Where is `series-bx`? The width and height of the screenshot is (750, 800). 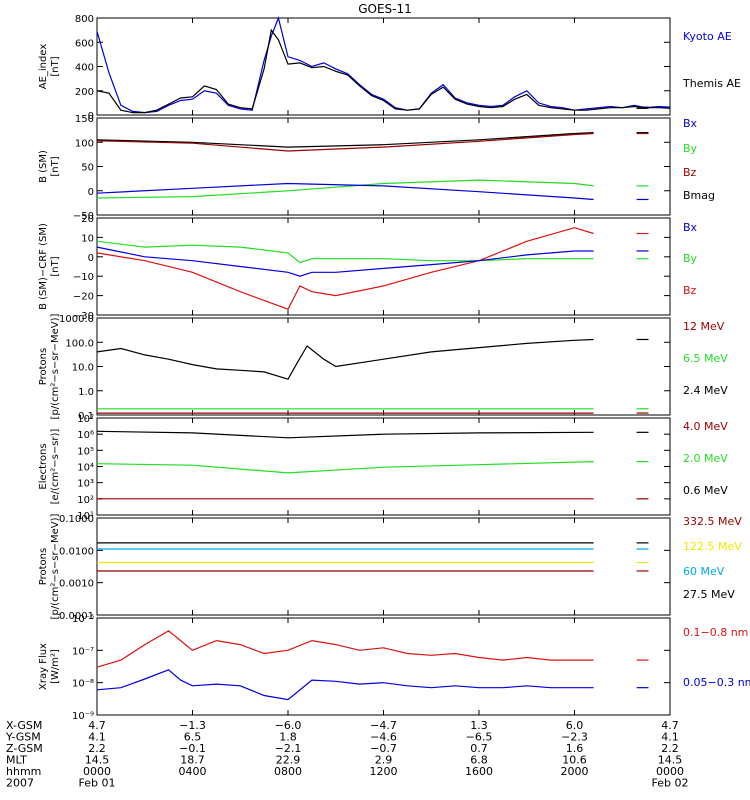
series-bx is located at coordinates (345, 261).